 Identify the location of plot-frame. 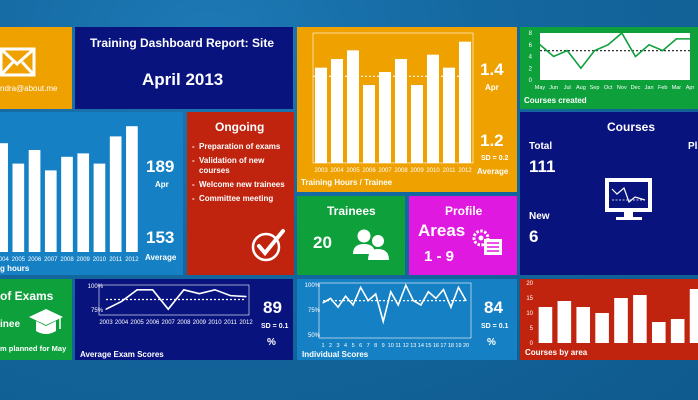
(393, 98).